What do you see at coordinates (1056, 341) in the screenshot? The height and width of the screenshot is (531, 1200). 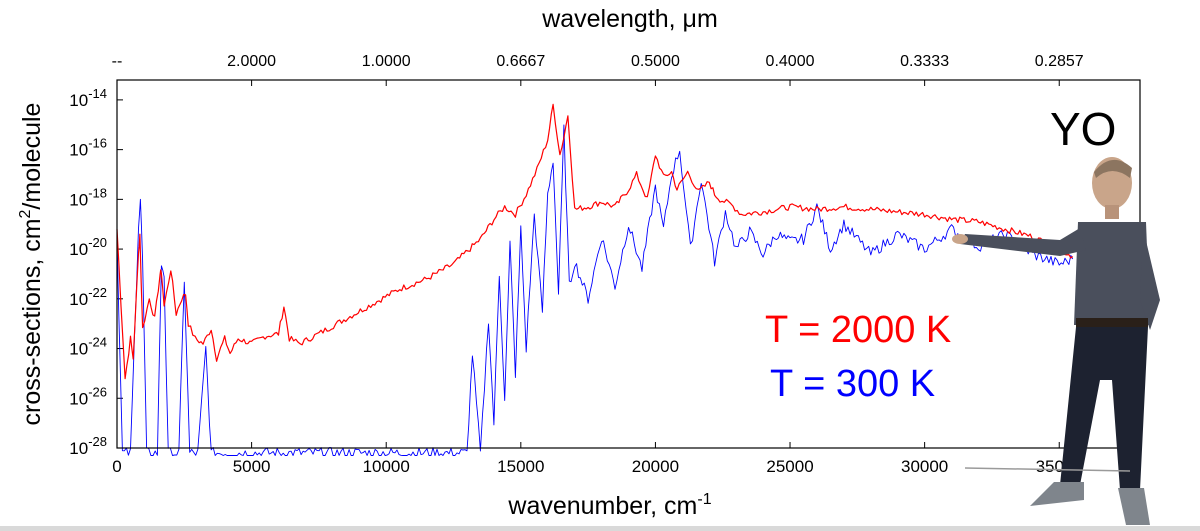 I see `presenter-person` at bounding box center [1056, 341].